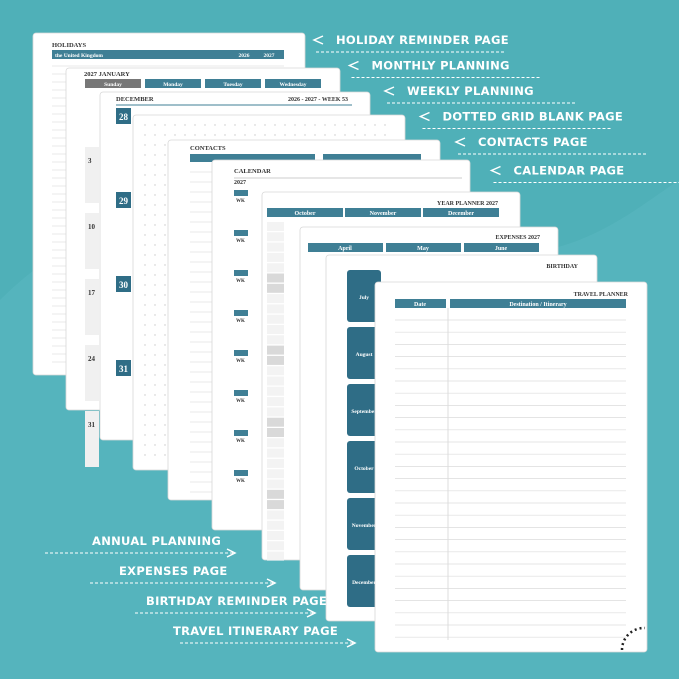 The image size is (679, 679). I want to click on contact-header, so click(372, 158).